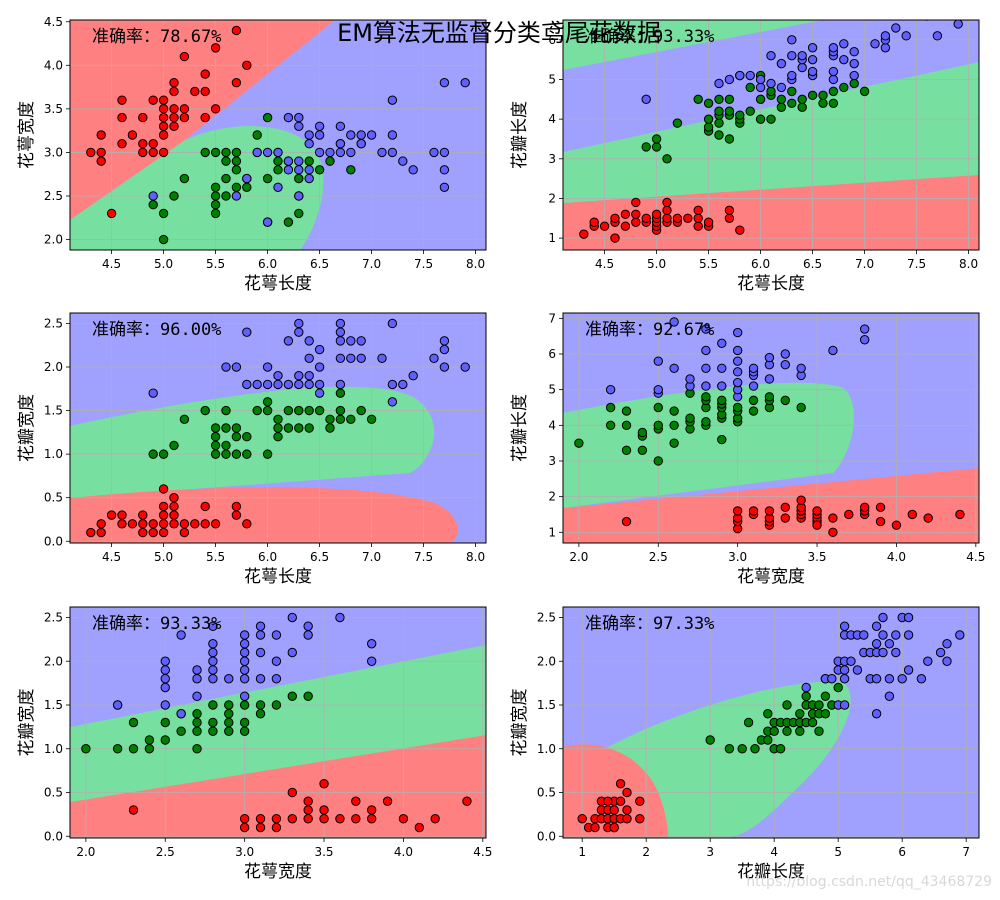  I want to click on x-tick-label: 7, so click(966, 852).